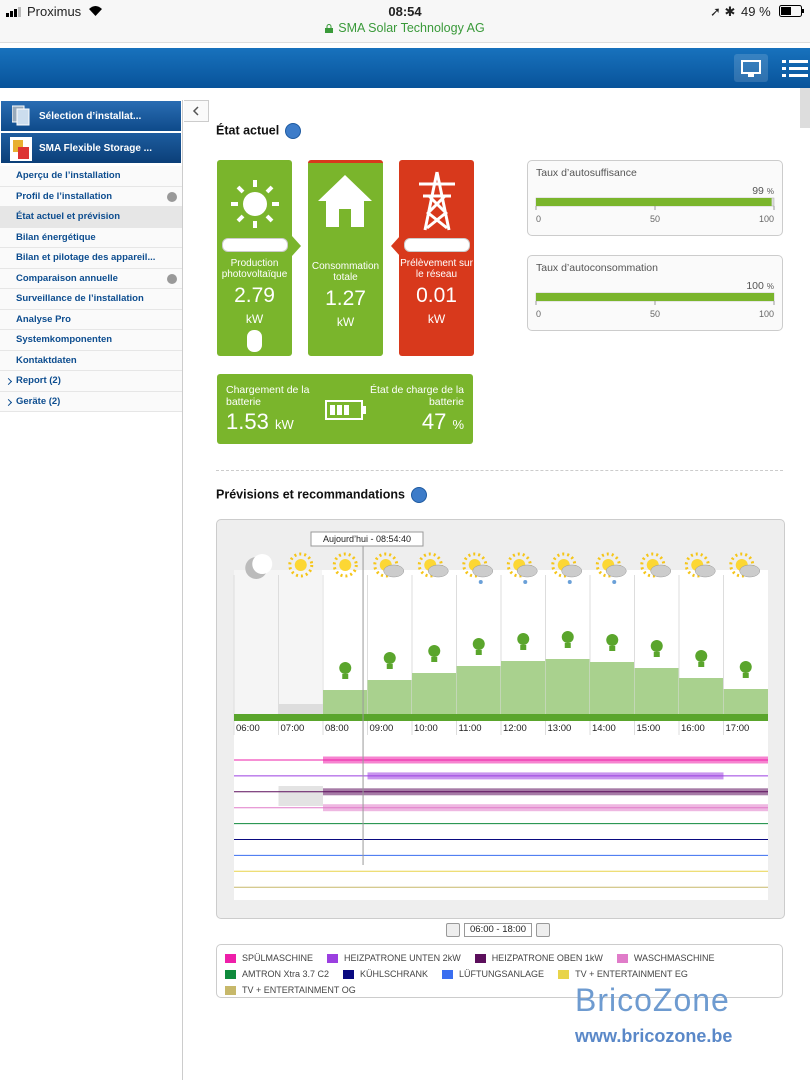 This screenshot has width=810, height=1080. I want to click on nav-item: Systemkomponenten, so click(91, 340).